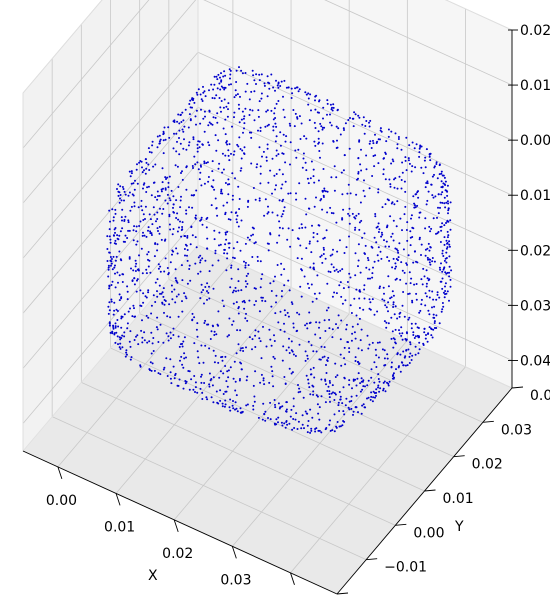 This screenshot has height=595, width=550. Describe the element at coordinates (109, 102) in the screenshot. I see `grid-line-z-left` at that location.